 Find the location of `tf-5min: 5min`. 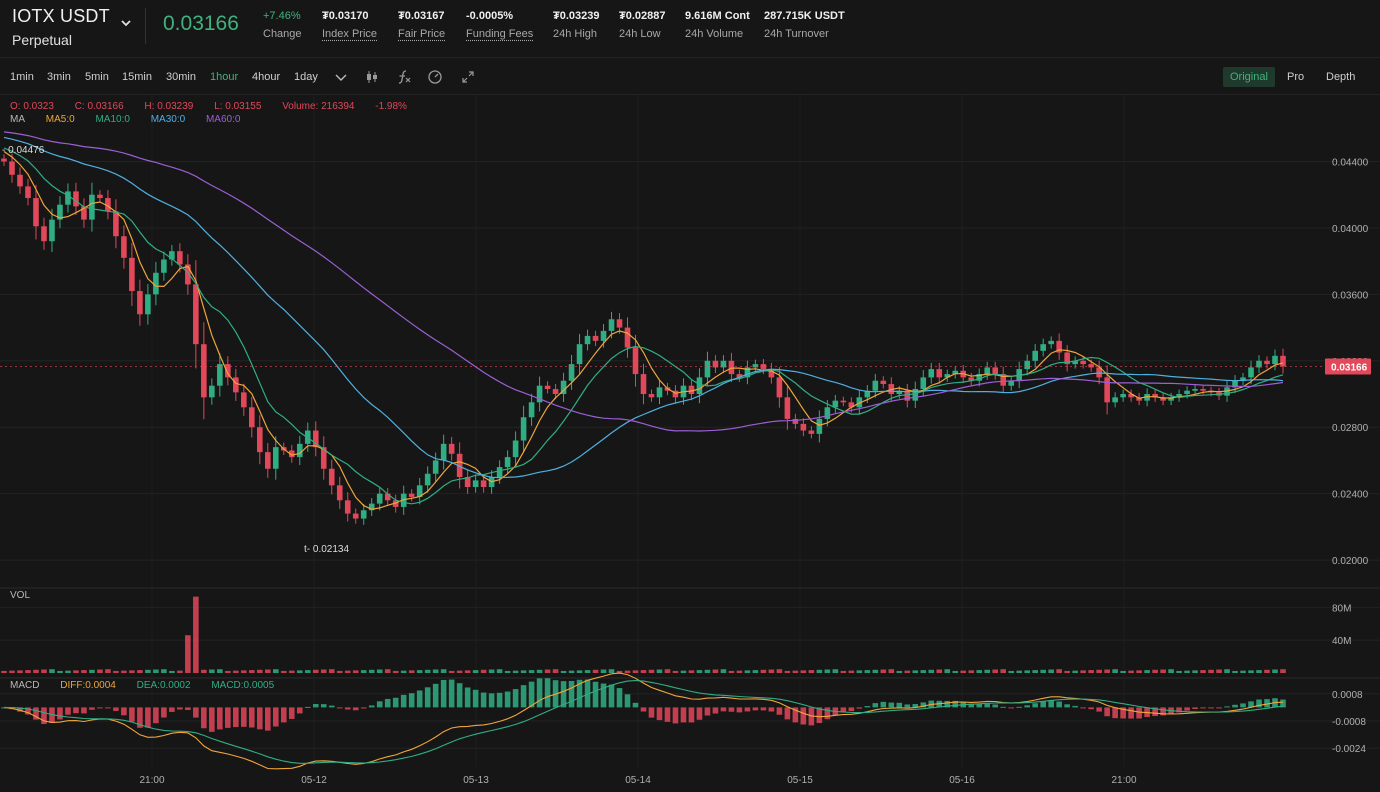

tf-5min: 5min is located at coordinates (97, 77).